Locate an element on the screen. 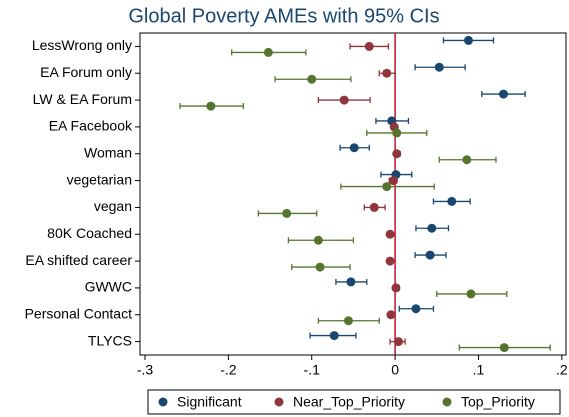 The height and width of the screenshot is (417, 569). y-tick-label: TLYCS is located at coordinates (110, 340).